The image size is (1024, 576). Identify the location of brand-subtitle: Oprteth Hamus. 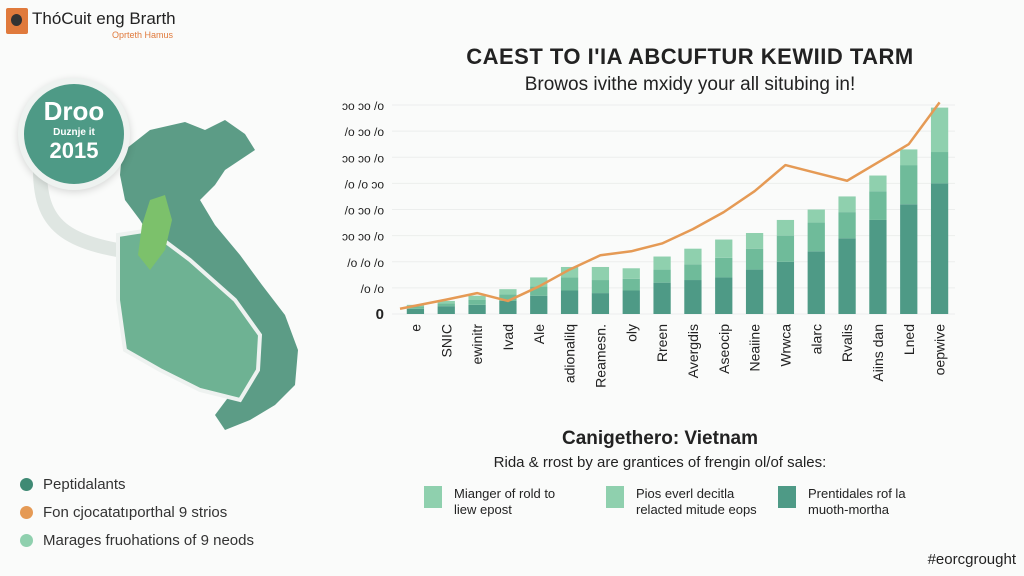
(143, 35).